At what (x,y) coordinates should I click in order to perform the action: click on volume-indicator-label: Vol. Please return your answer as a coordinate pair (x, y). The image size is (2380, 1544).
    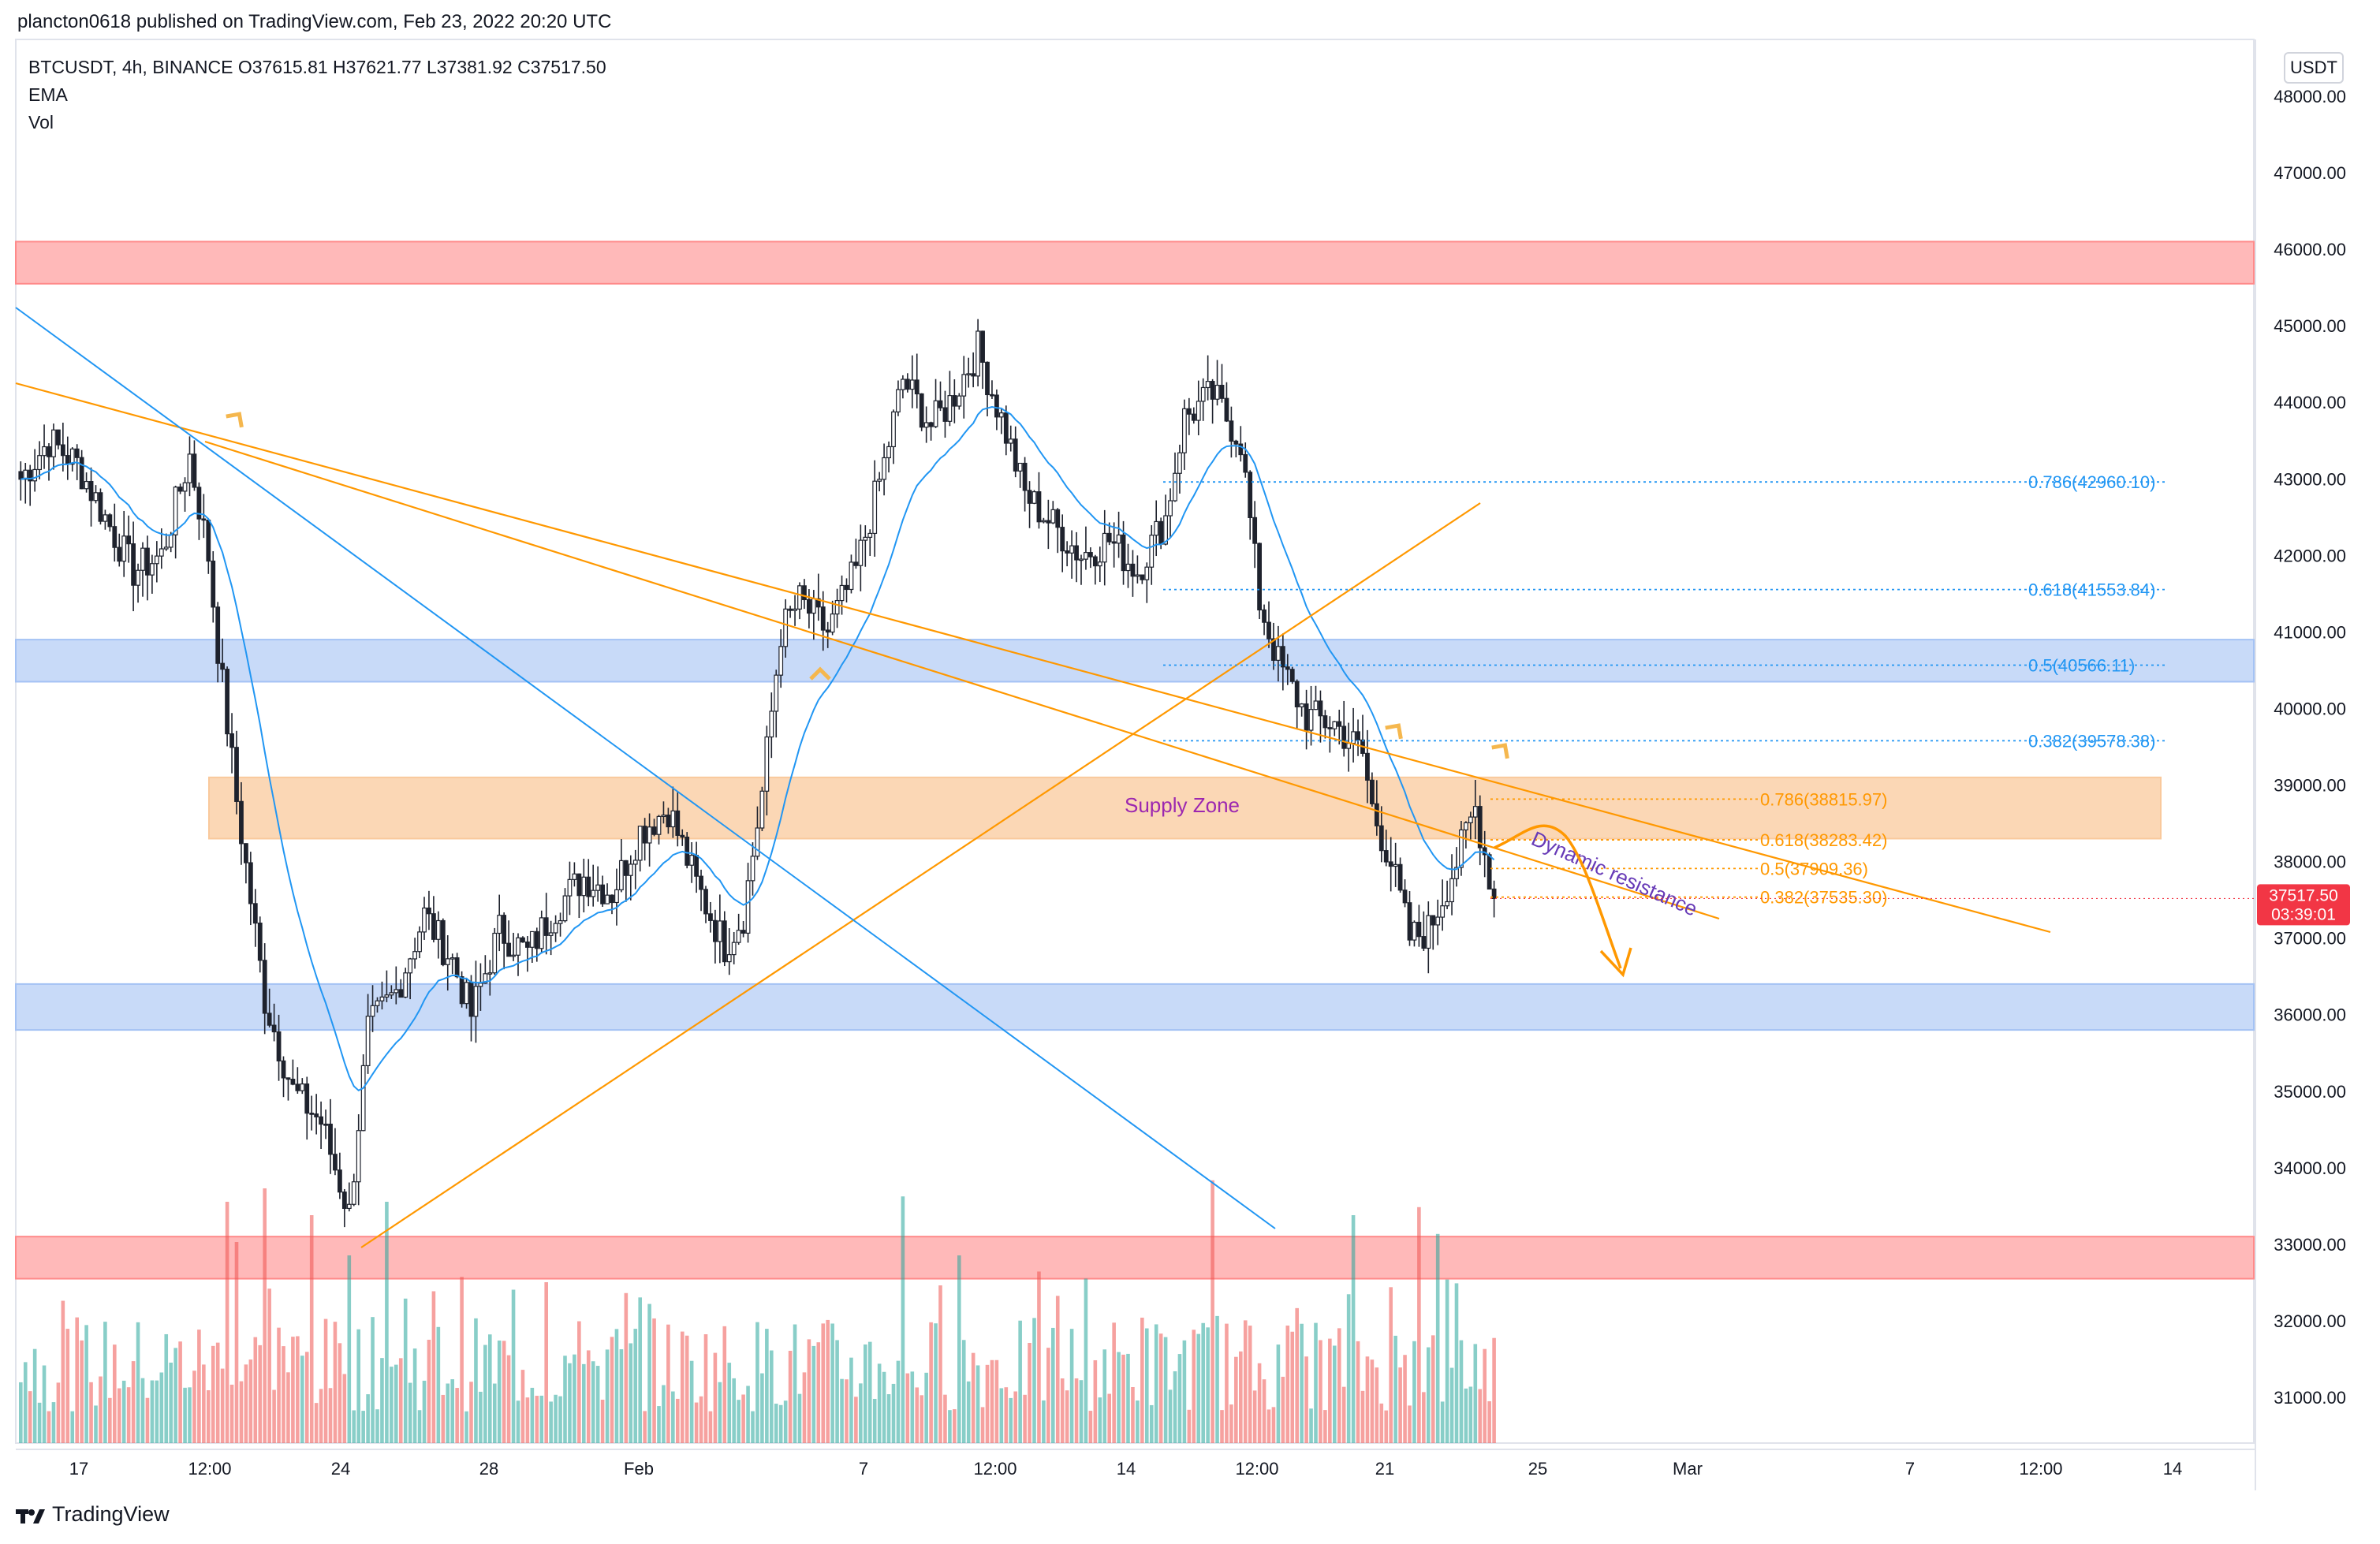
    Looking at the image, I should click on (41, 122).